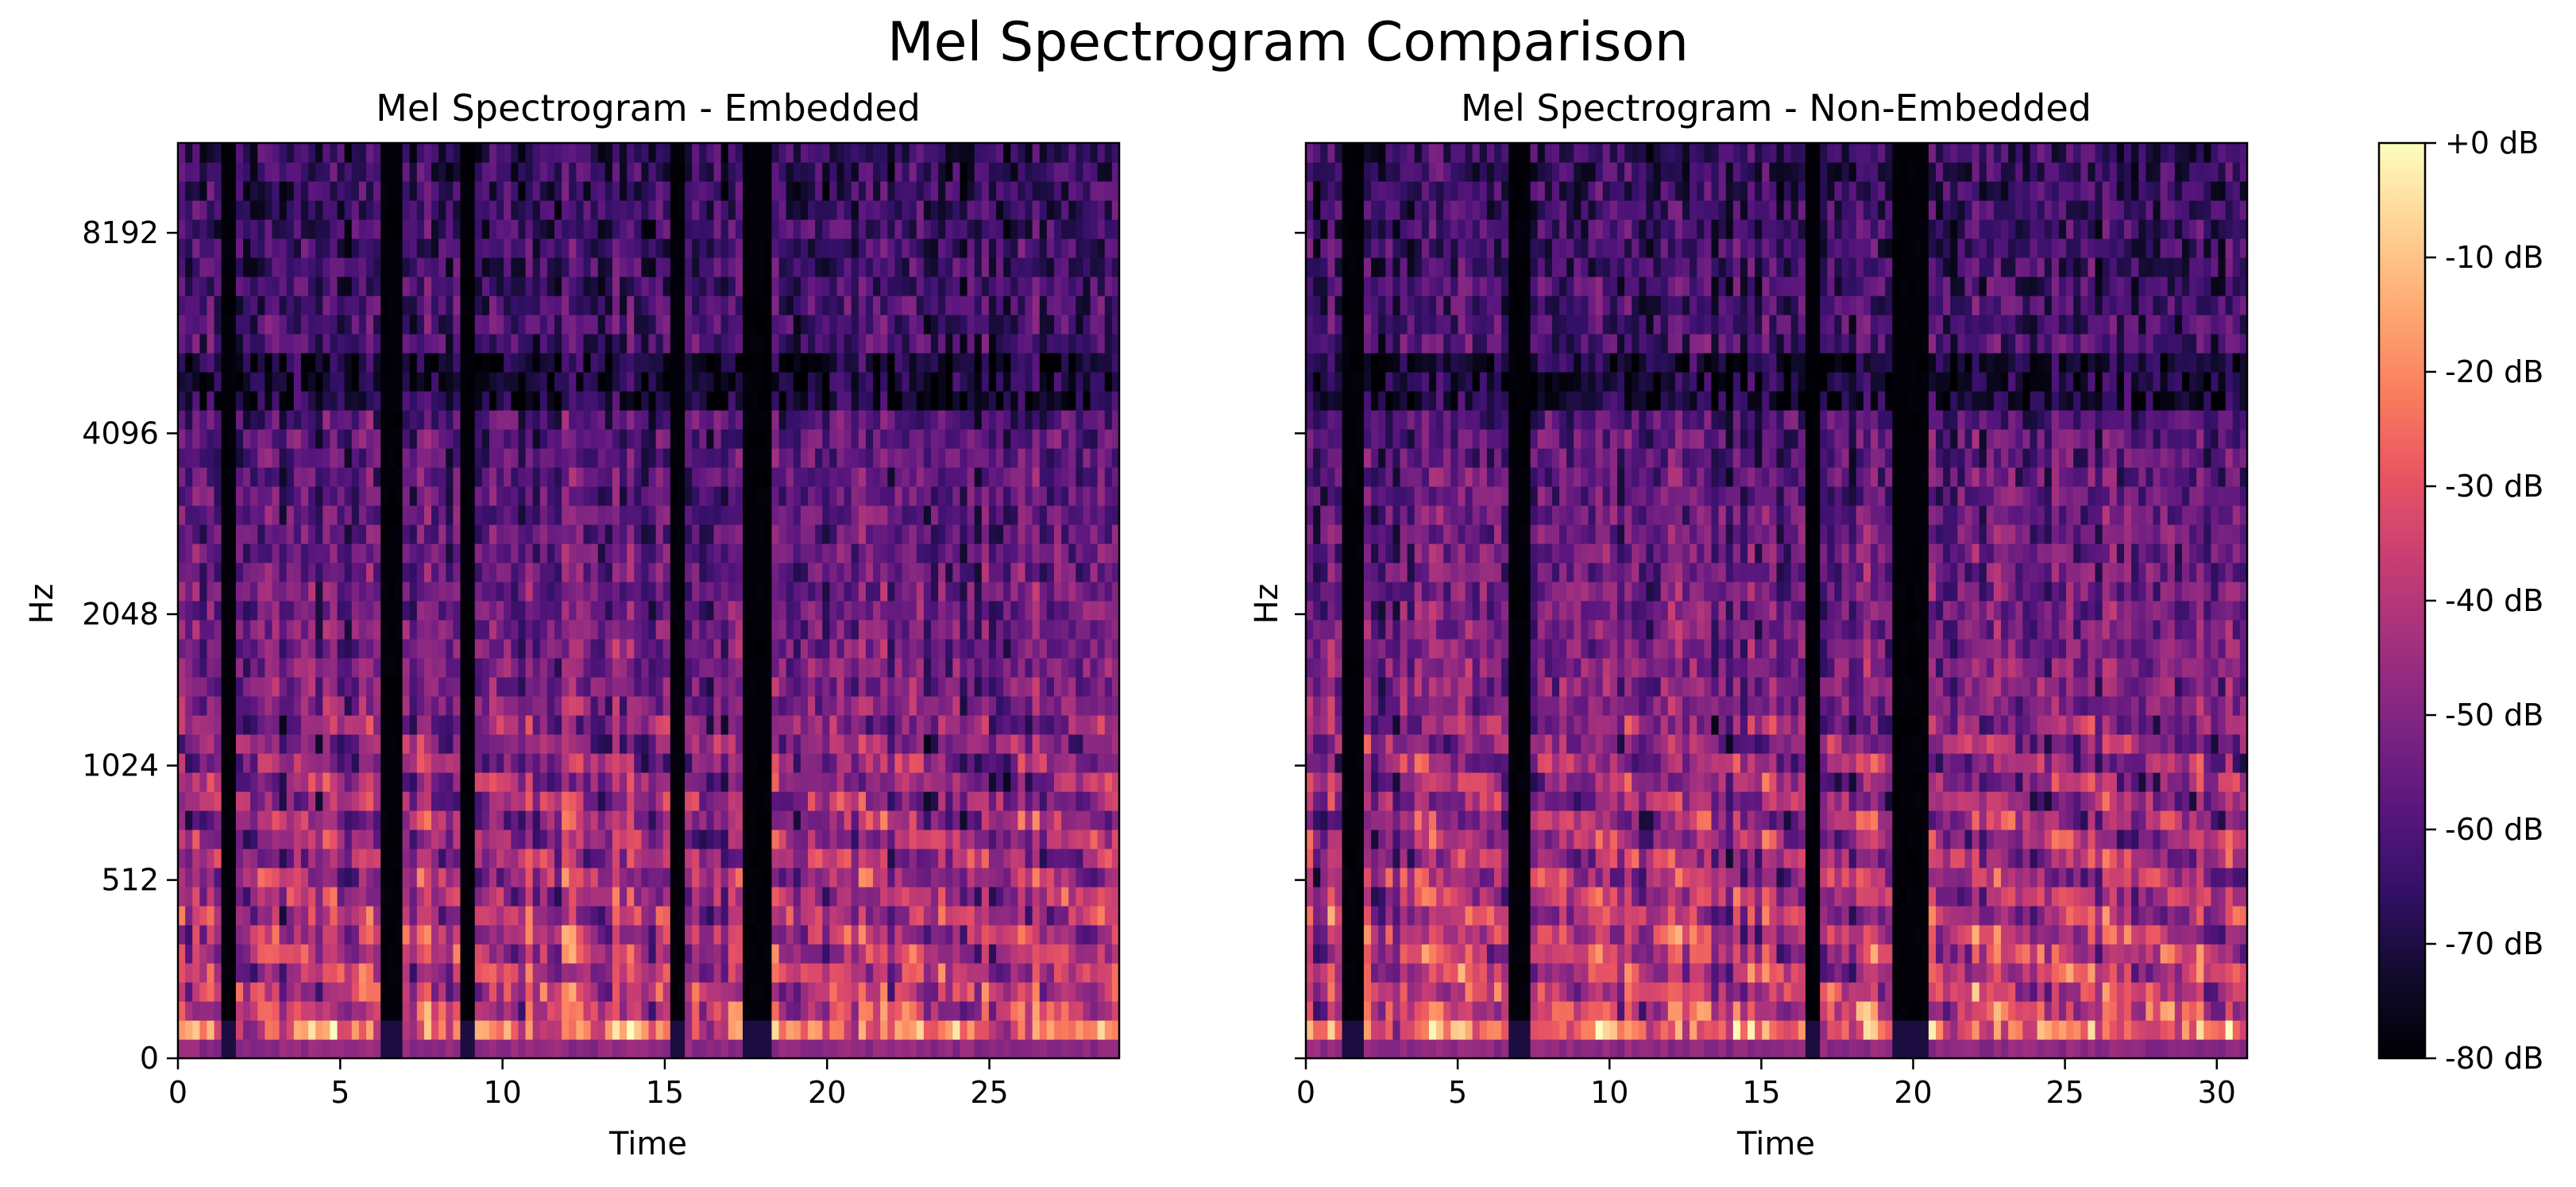 This screenshot has height=1187, width=2576. Describe the element at coordinates (121, 433) in the screenshot. I see `y-tick-label: 4096` at that location.